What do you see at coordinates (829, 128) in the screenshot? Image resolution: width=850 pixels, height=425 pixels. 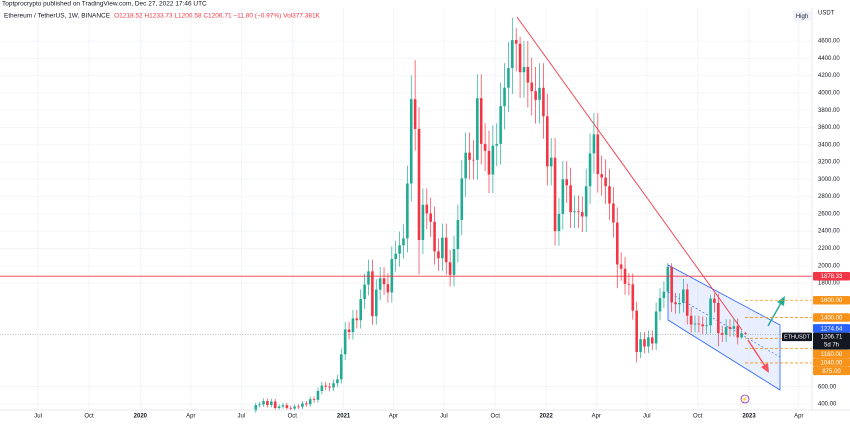 I see `y-tick-label: 3600.00` at bounding box center [829, 128].